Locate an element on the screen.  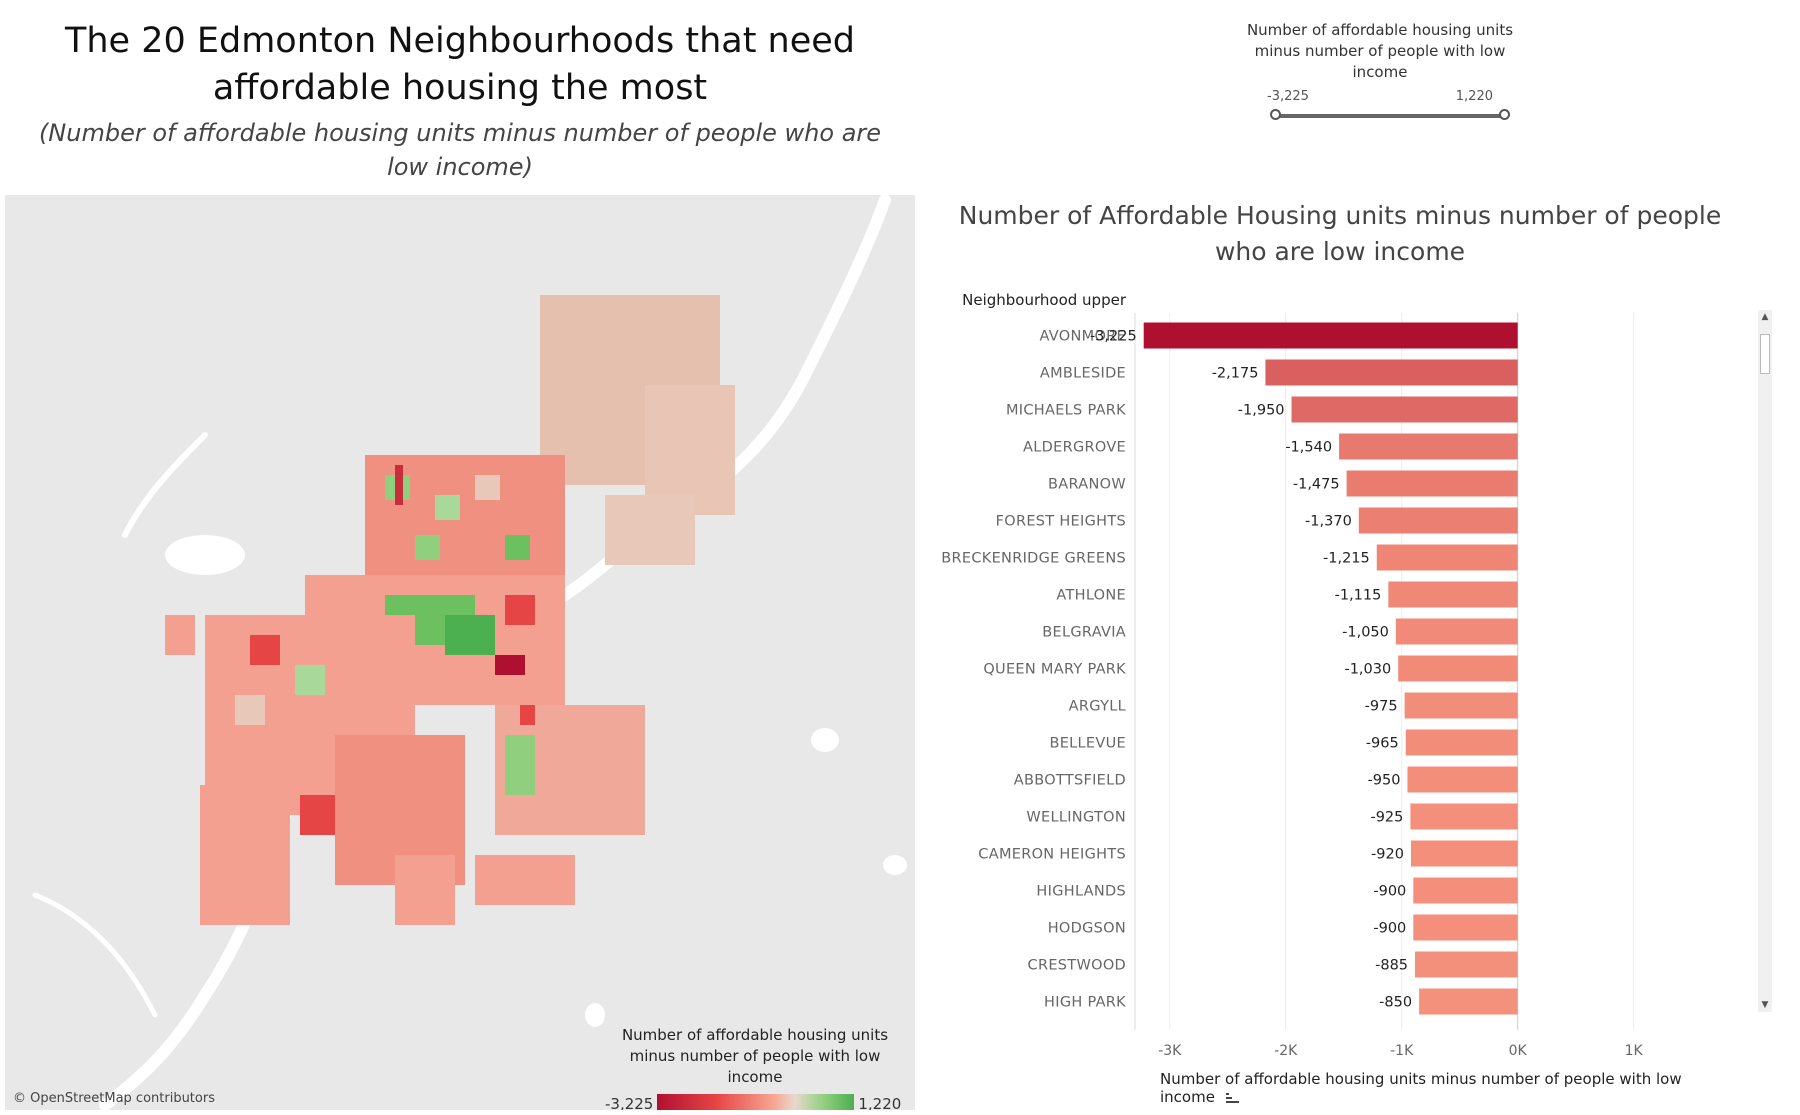
x-tick-label: -3K is located at coordinates (1170, 1051).